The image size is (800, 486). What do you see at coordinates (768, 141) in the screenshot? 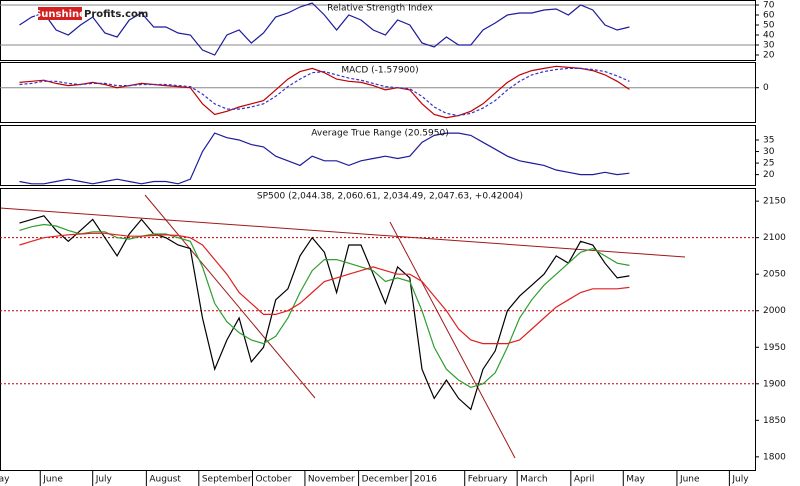
I see `y-tick-label: 35` at bounding box center [768, 141].